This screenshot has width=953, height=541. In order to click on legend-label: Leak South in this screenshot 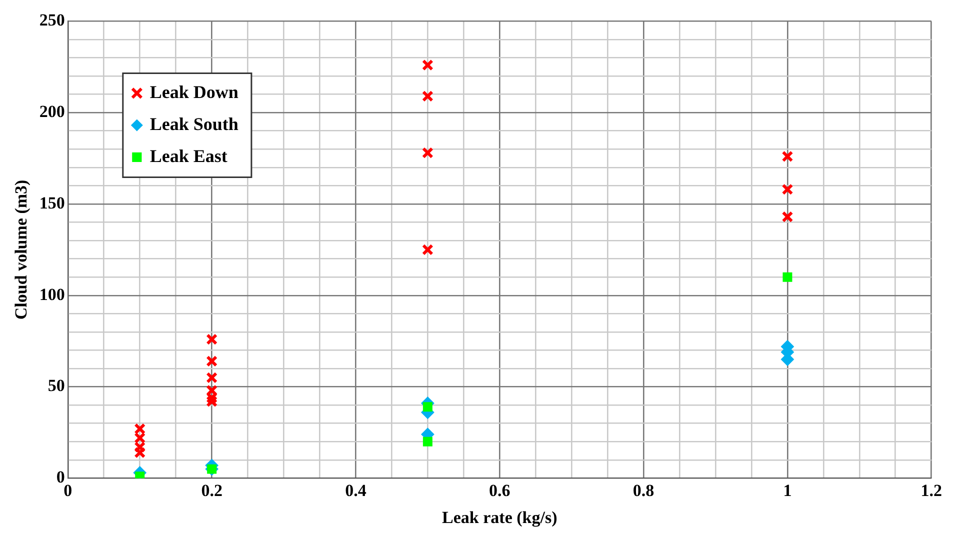, I will do `click(194, 124)`.